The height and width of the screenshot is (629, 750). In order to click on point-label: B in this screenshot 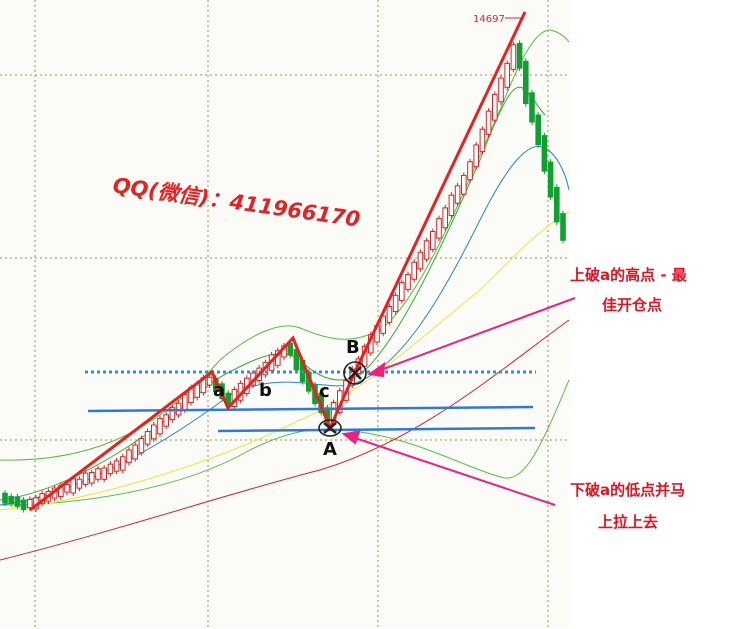, I will do `click(353, 347)`.